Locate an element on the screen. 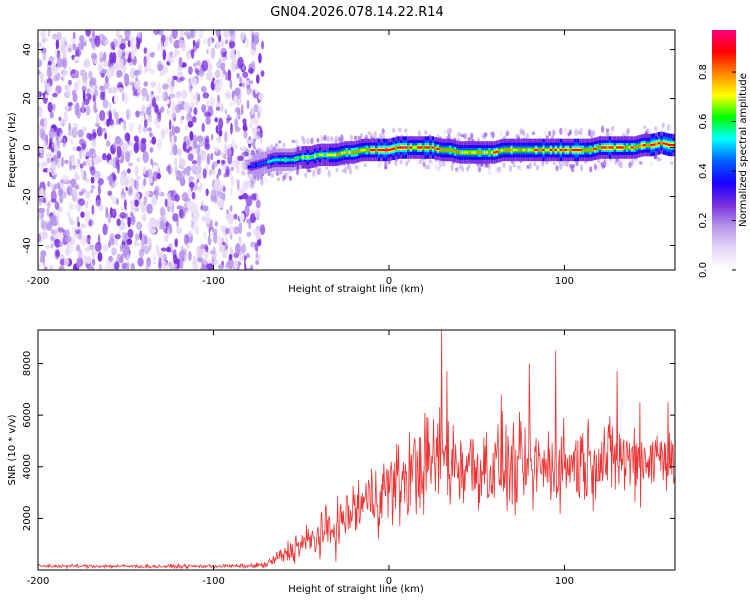  y-tick-label: -20 is located at coordinates (27, 196).